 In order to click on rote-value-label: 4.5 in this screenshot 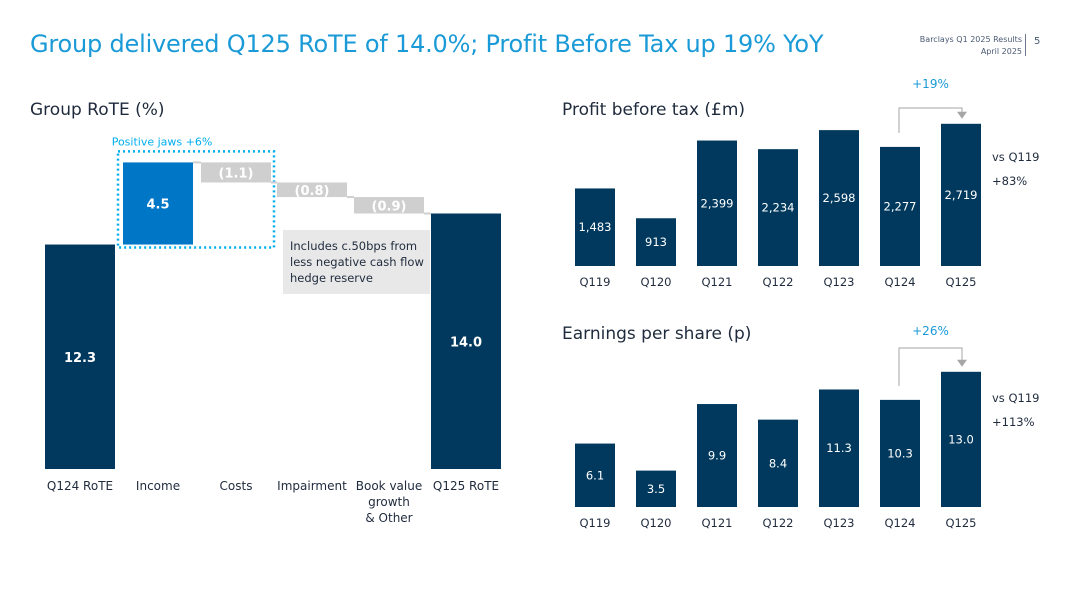, I will do `click(157, 204)`.